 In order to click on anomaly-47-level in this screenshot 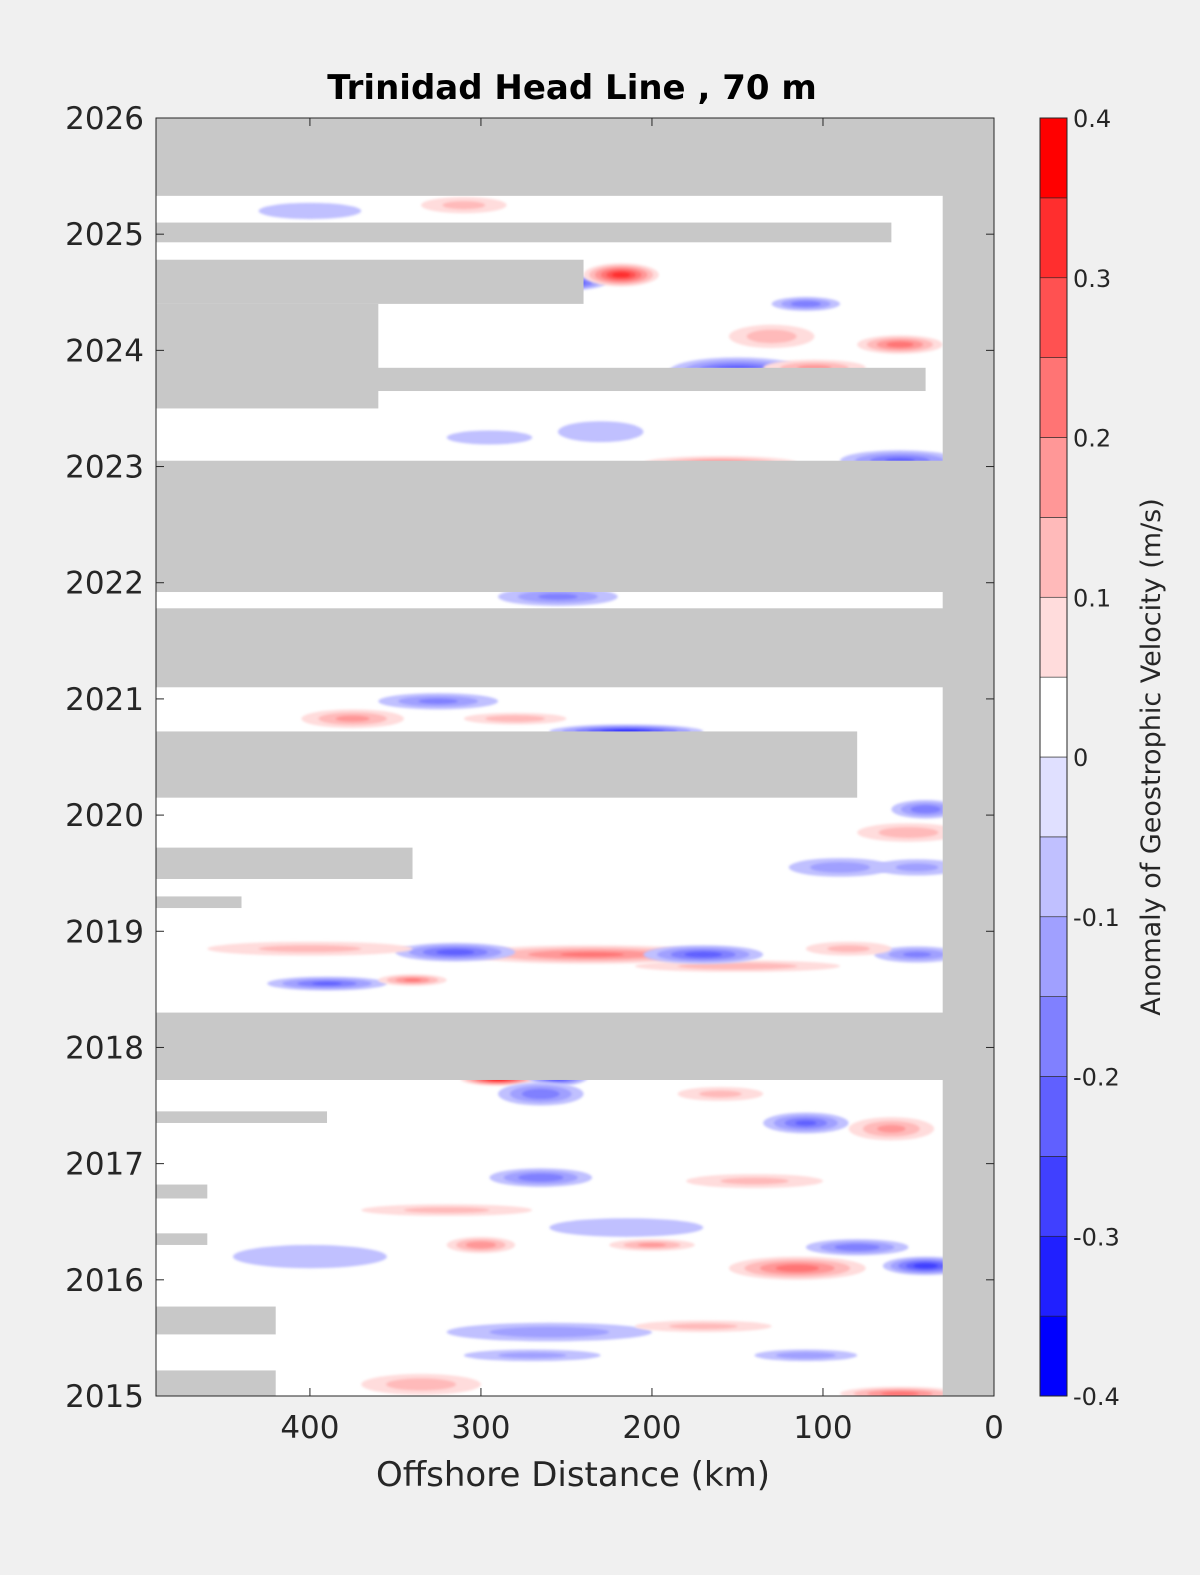, I will do `click(652, 1245)`.